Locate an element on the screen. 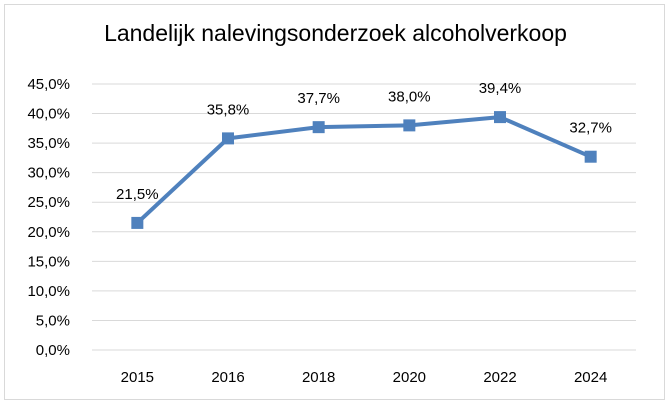 This screenshot has height=406, width=671. y-tick-label: 45,0% is located at coordinates (48, 84).